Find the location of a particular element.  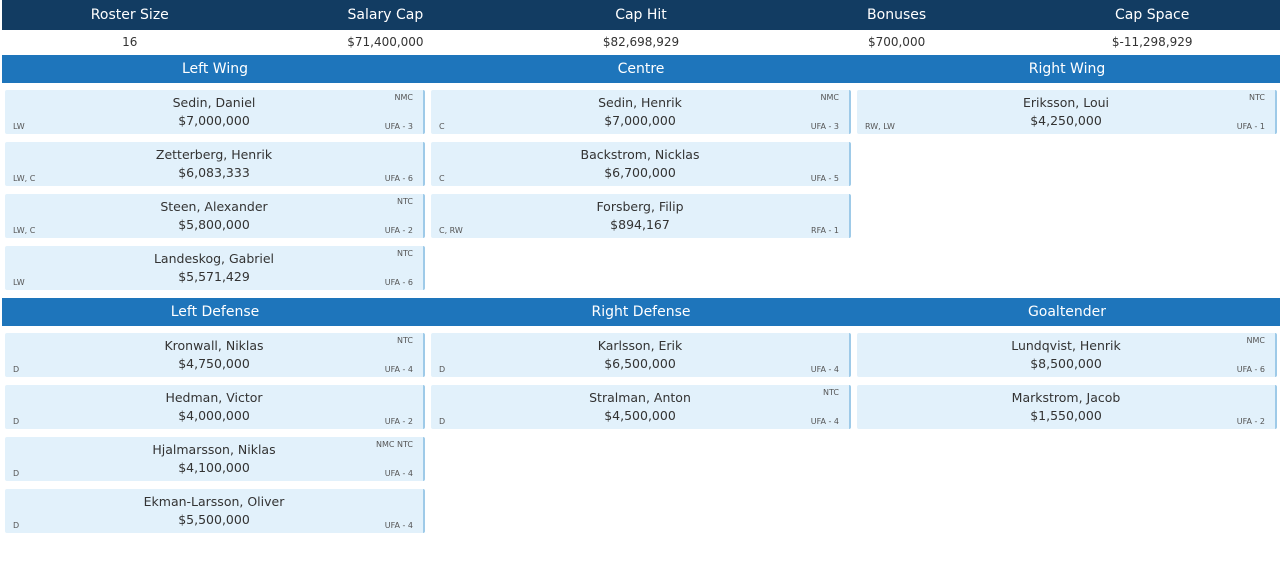

right-wing-column: Eriksson, Loui $4,250,000 RW, LW UFA - 1 NTC is located at coordinates (1067, 116).